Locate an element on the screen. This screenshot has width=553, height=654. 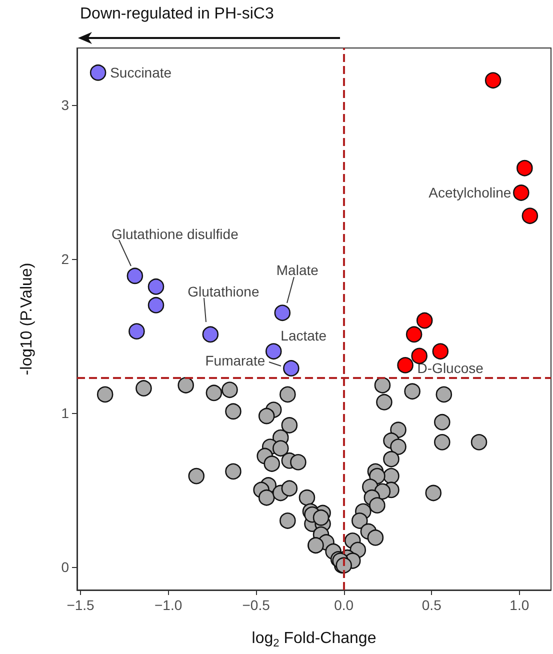
x-tick-label: 0.0 is located at coordinates (344, 605).